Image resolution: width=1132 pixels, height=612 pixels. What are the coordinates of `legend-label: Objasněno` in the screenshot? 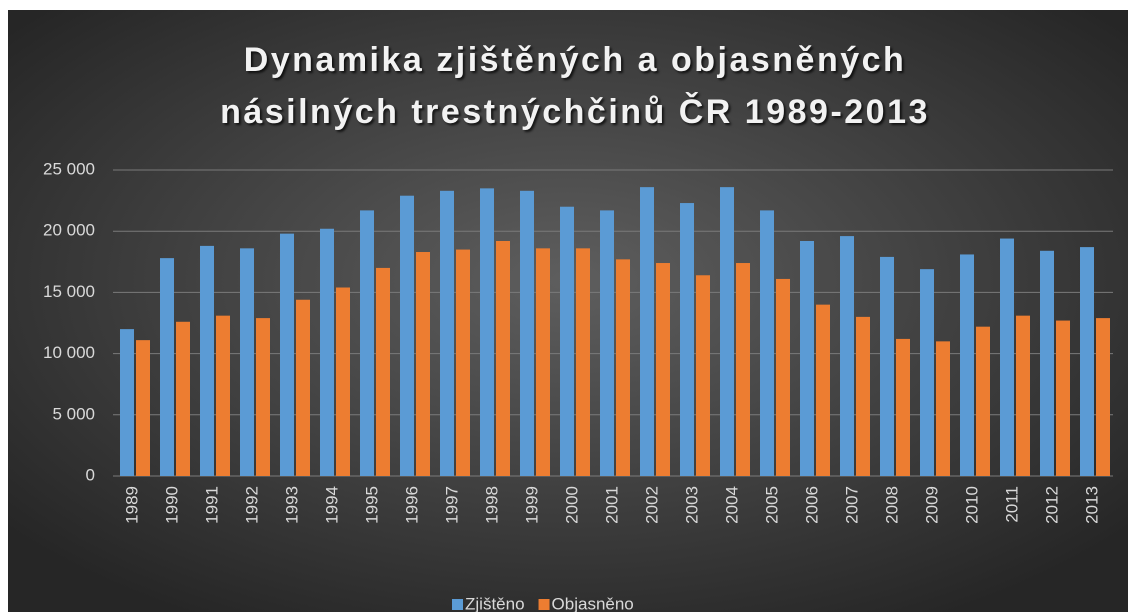 It's located at (593, 603).